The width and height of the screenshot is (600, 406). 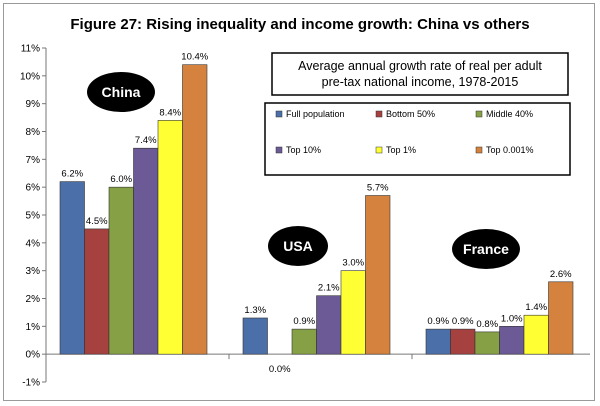 What do you see at coordinates (255, 310) in the screenshot?
I see `data-label: 1.3%` at bounding box center [255, 310].